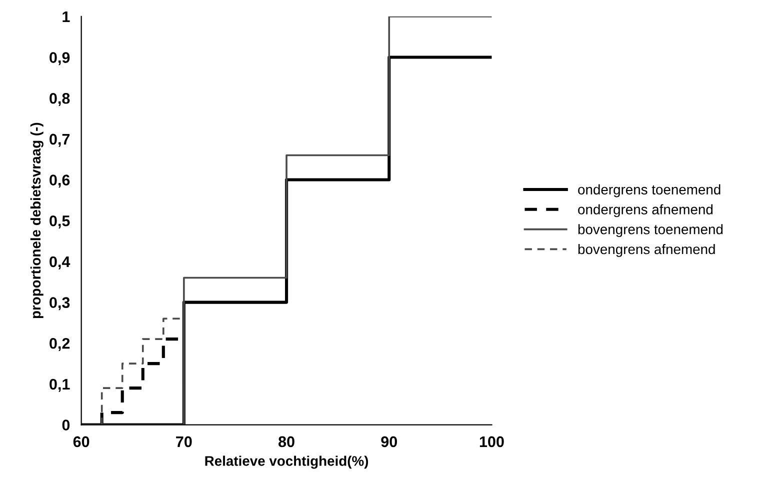 This screenshot has height=498, width=760. Describe the element at coordinates (60, 263) in the screenshot. I see `y-tick-label: 0,4` at that location.